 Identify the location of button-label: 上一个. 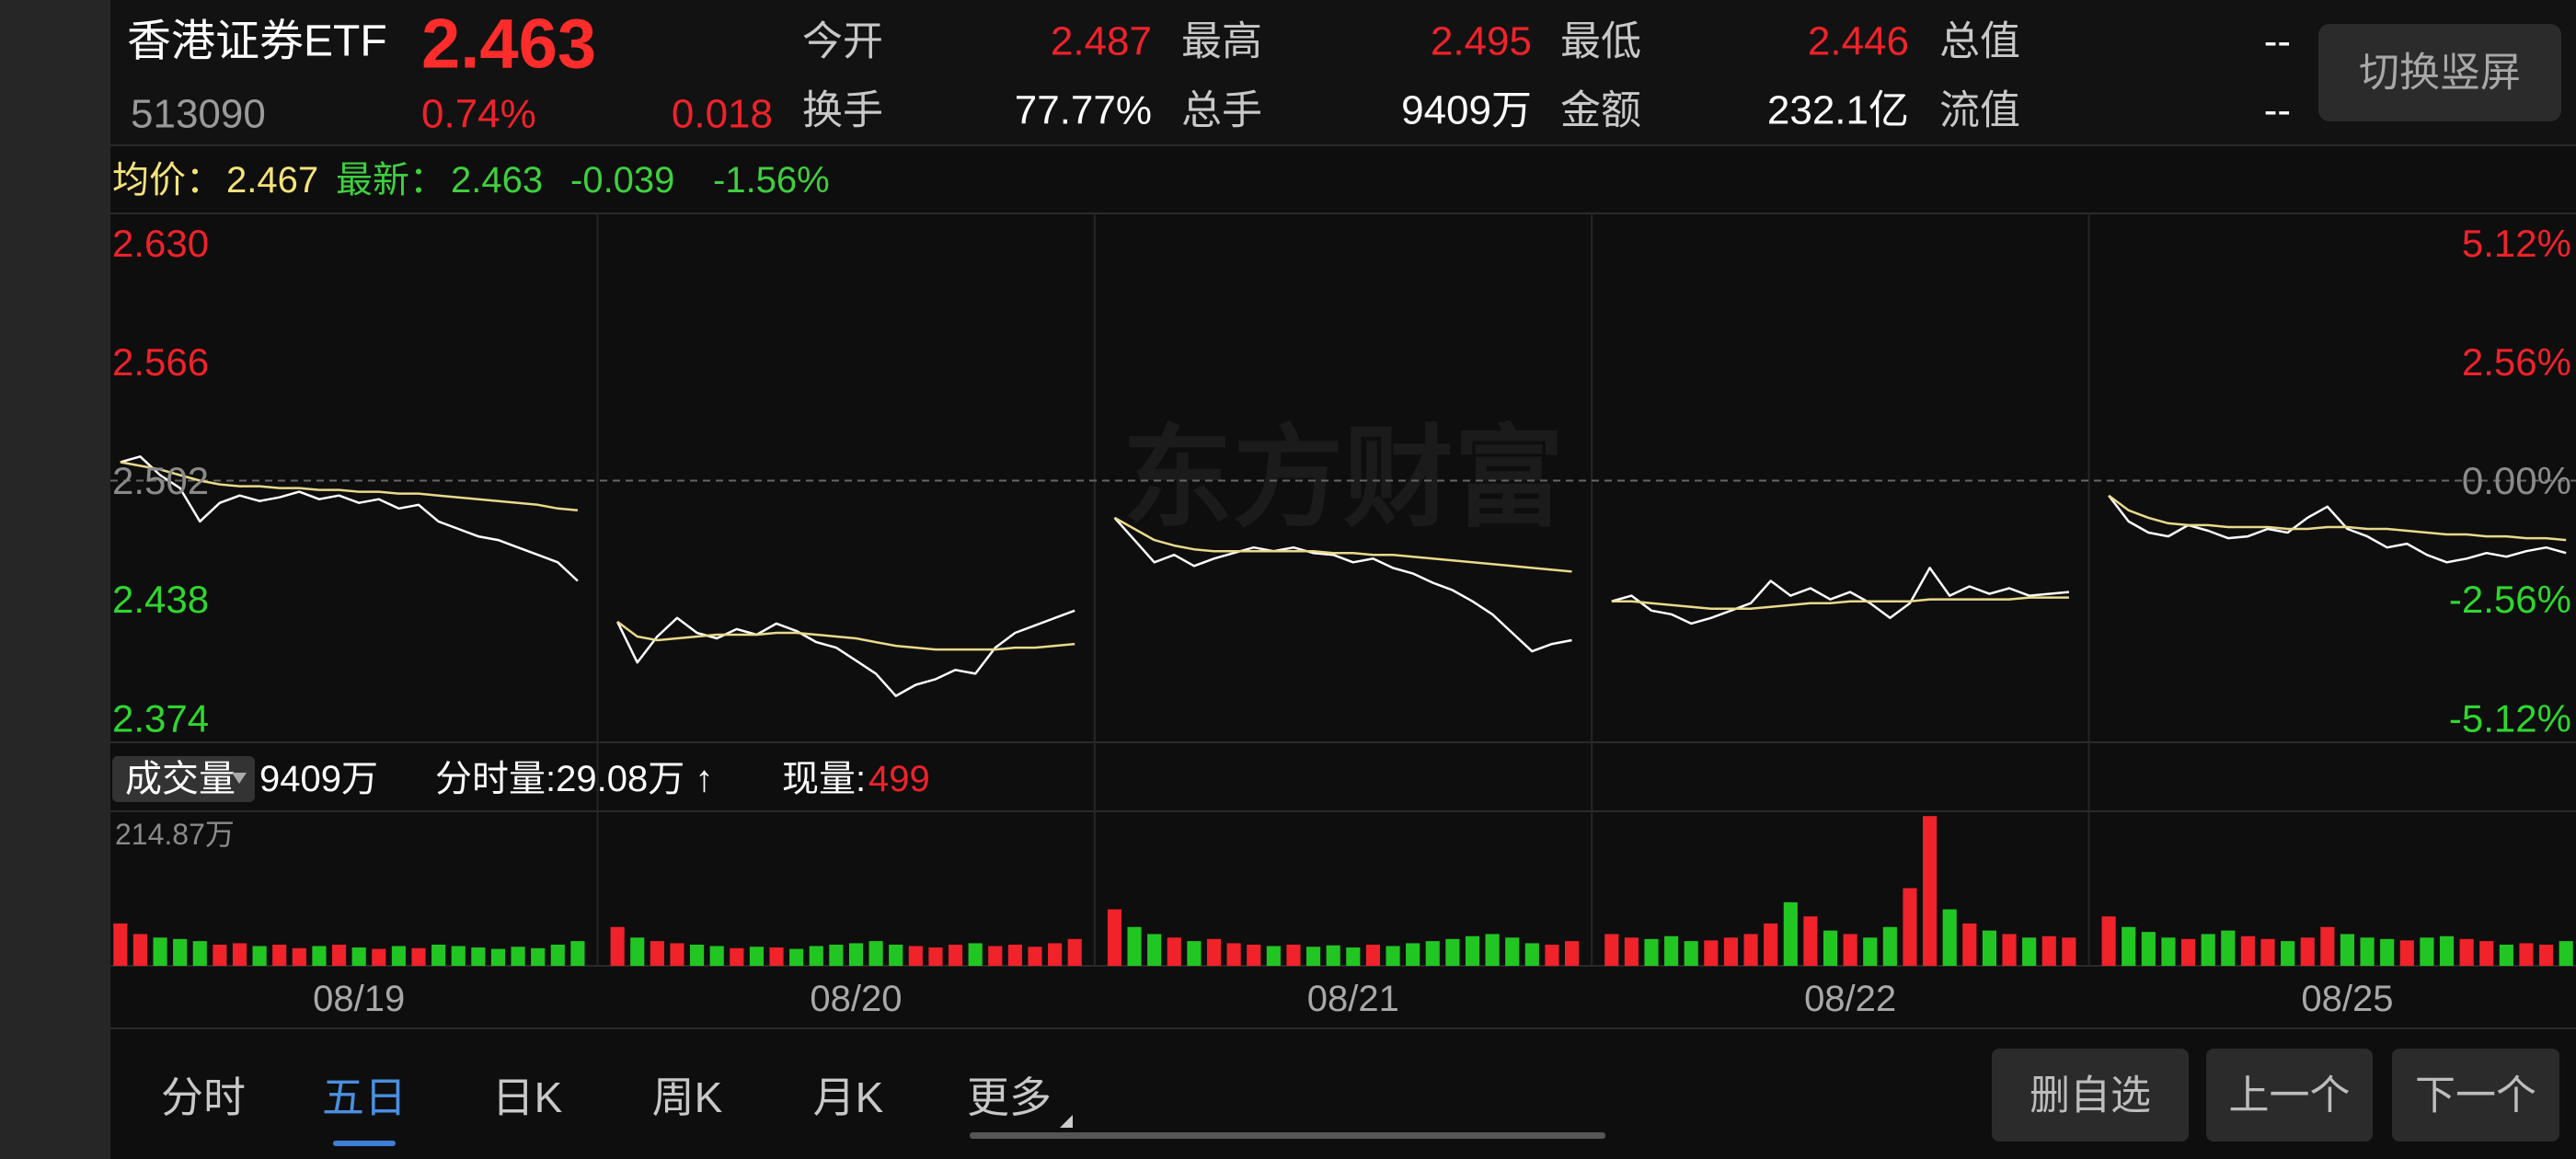
(2290, 1096).